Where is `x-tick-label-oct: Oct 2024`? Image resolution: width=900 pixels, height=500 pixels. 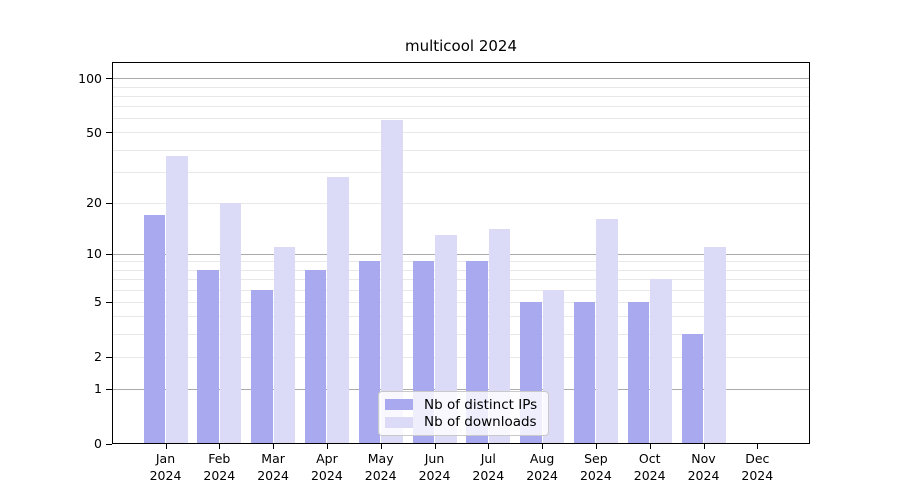
x-tick-label-oct: Oct 2024 is located at coordinates (649, 467).